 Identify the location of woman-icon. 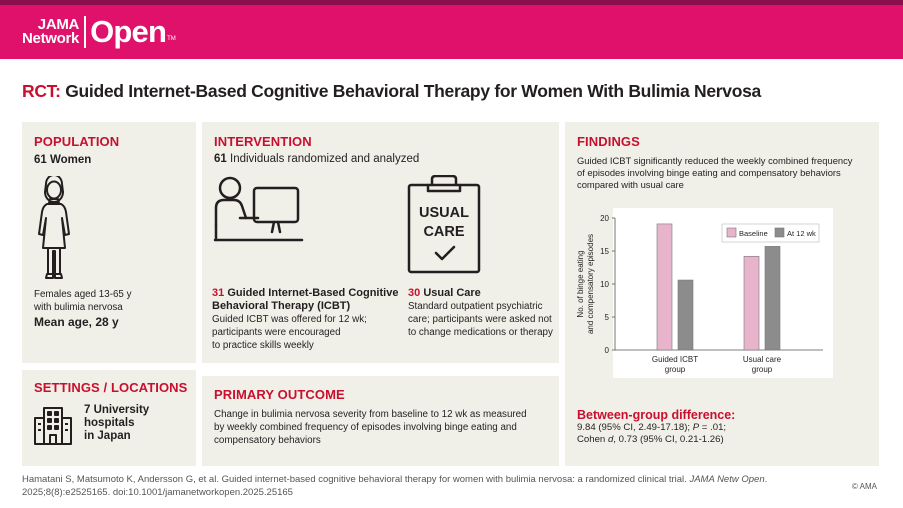
(54, 227).